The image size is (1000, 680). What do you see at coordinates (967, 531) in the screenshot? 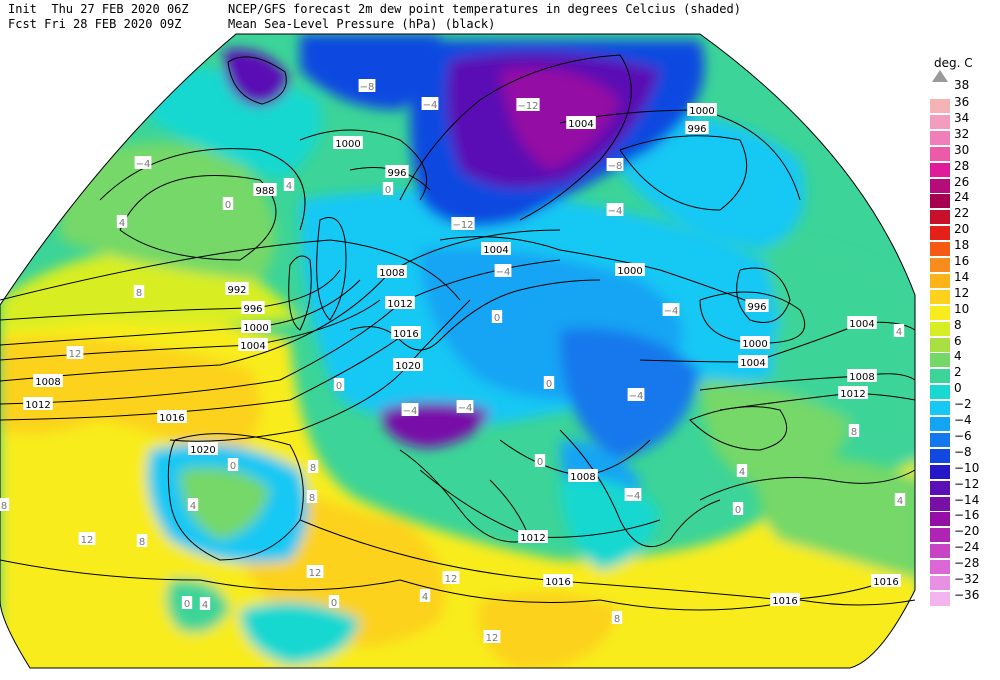
I see `legend-label: −20` at bounding box center [967, 531].